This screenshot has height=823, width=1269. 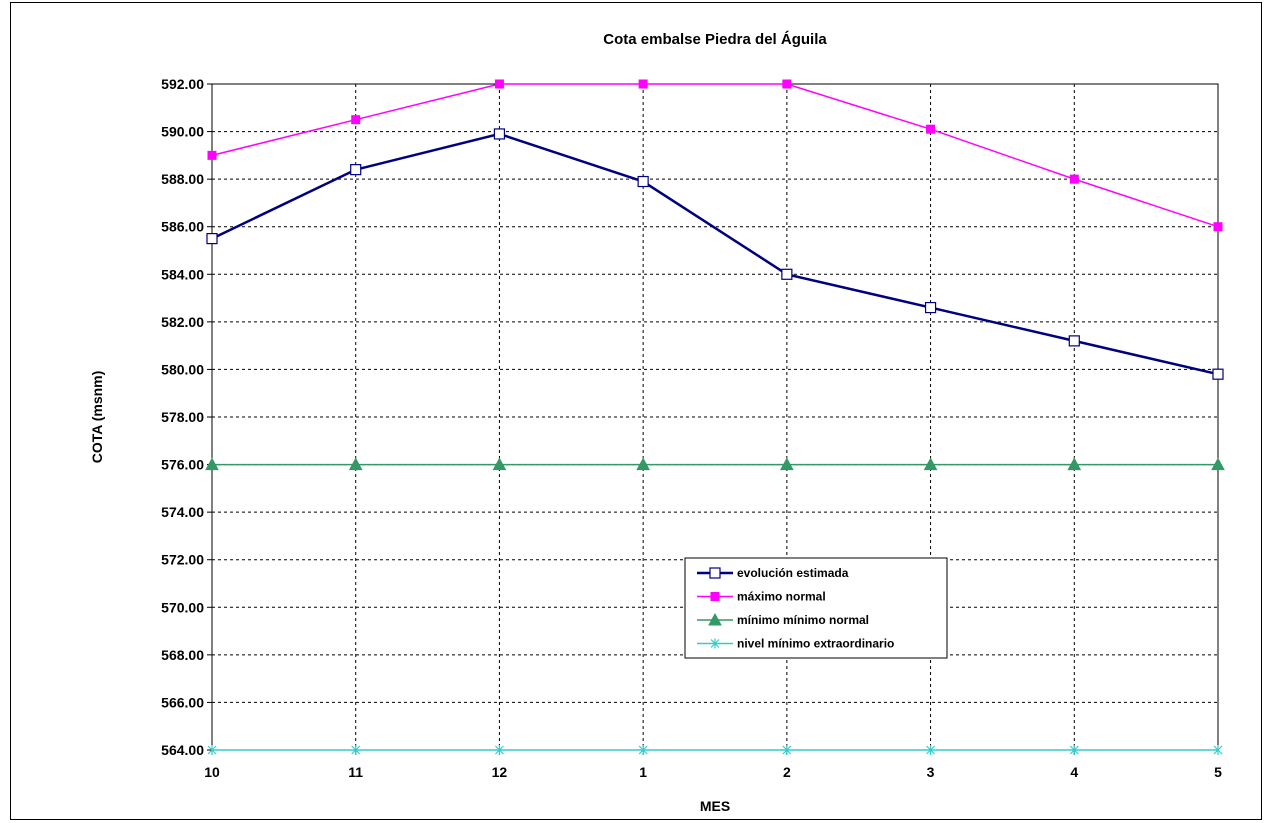 I want to click on y-tick-label: 578.00, so click(x=182, y=417).